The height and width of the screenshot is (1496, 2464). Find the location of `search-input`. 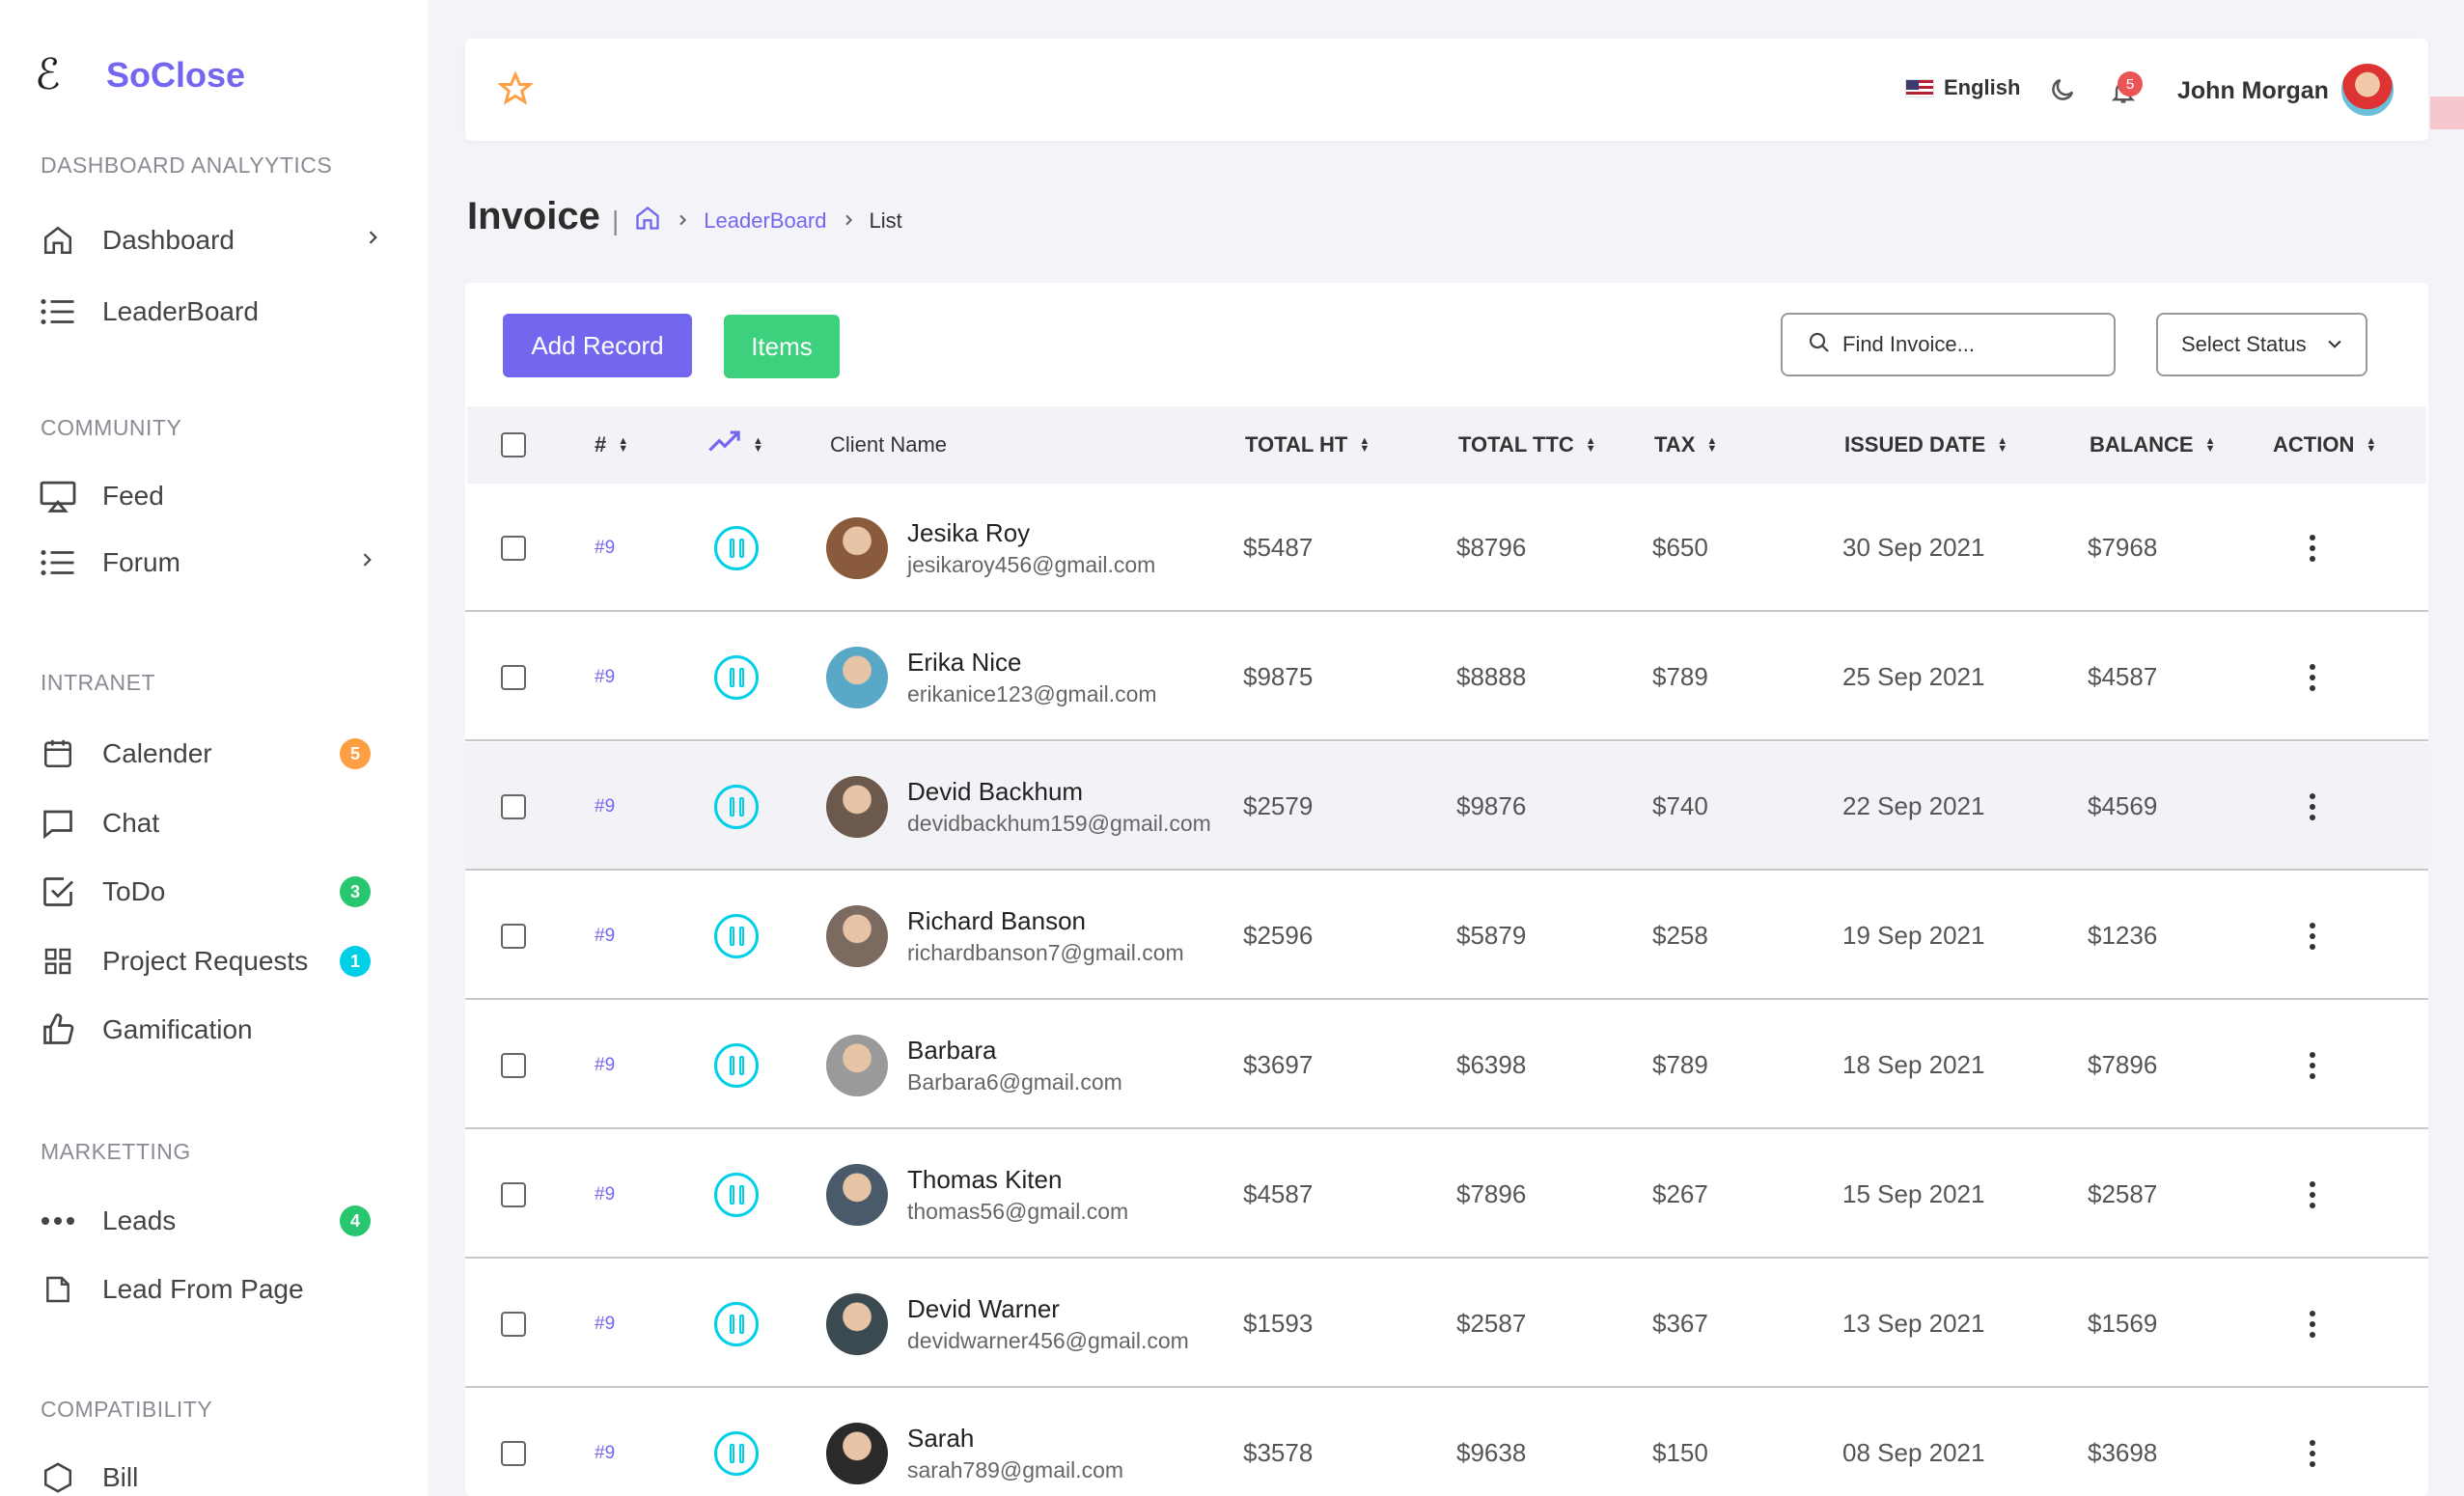

search-input is located at coordinates (1972, 344).